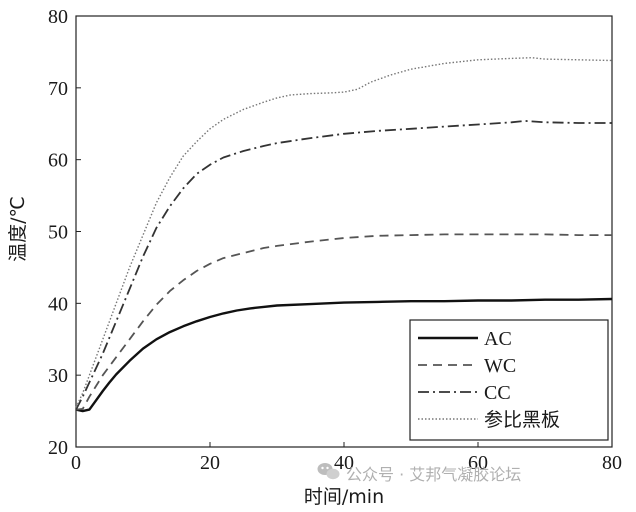 This screenshot has height=512, width=636. I want to click on y-tick-label: 30, so click(58, 376).